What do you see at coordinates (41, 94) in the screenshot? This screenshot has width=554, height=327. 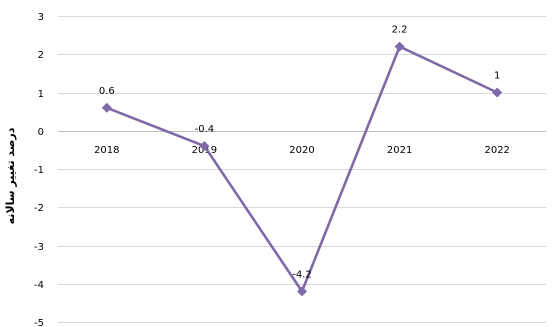 I see `y-tick-label: 1` at bounding box center [41, 94].